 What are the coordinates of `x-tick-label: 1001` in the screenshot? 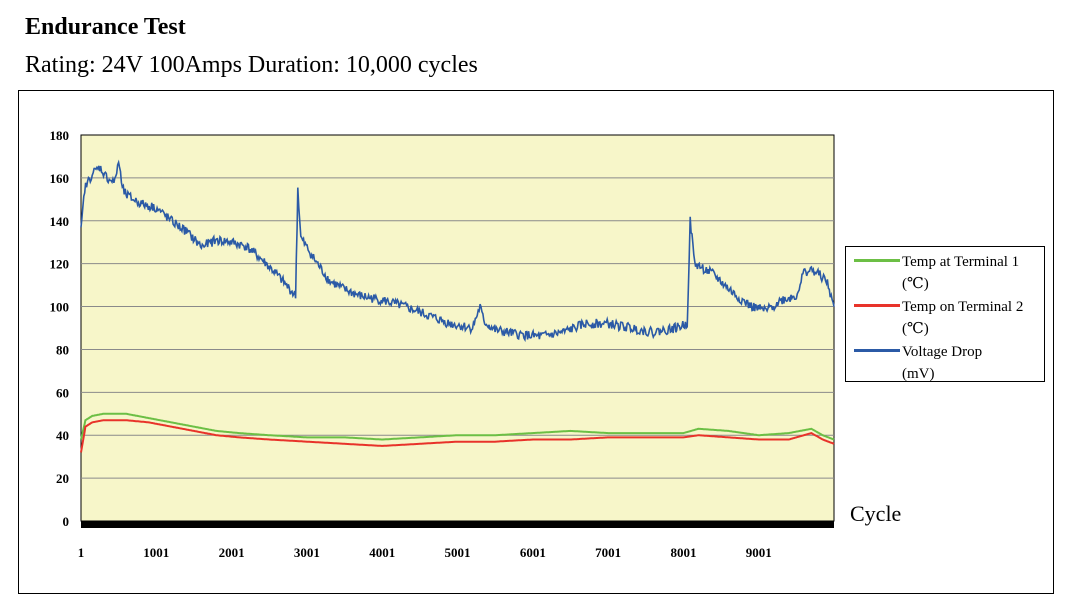 It's located at (156, 552).